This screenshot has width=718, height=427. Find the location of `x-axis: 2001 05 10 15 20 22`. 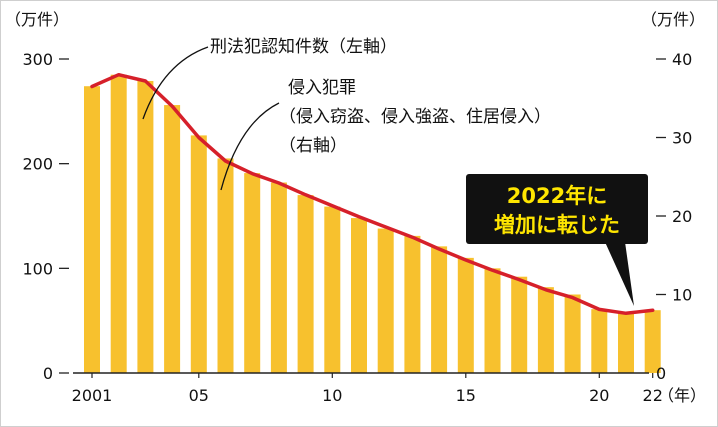

x-axis: 2001 05 10 15 20 22 is located at coordinates (367, 389).